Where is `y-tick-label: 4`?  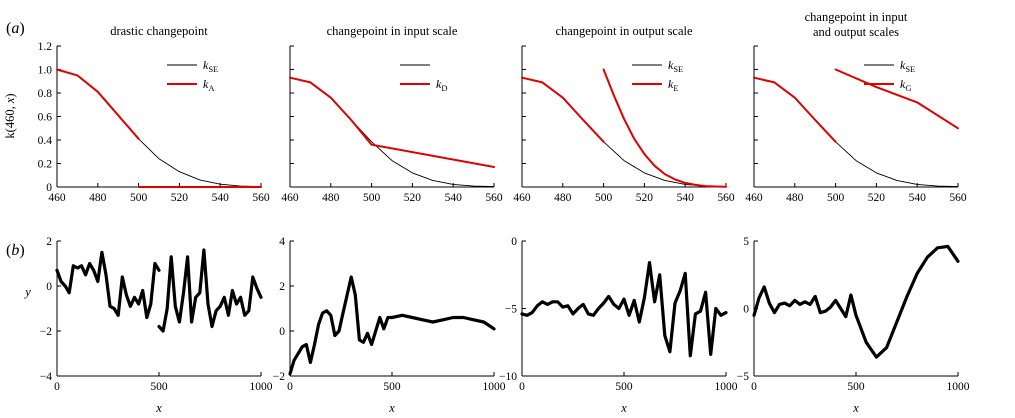 y-tick-label: 4 is located at coordinates (282, 242).